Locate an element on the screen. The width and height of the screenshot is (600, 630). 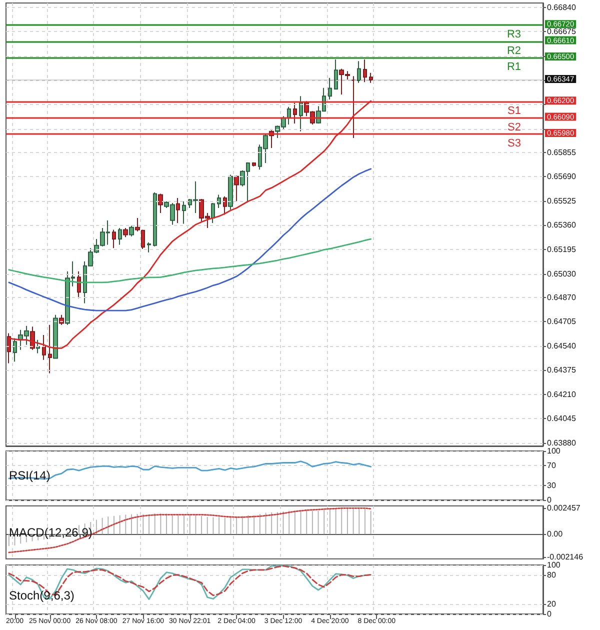
y-tick-label: 0.65360 is located at coordinates (561, 225).